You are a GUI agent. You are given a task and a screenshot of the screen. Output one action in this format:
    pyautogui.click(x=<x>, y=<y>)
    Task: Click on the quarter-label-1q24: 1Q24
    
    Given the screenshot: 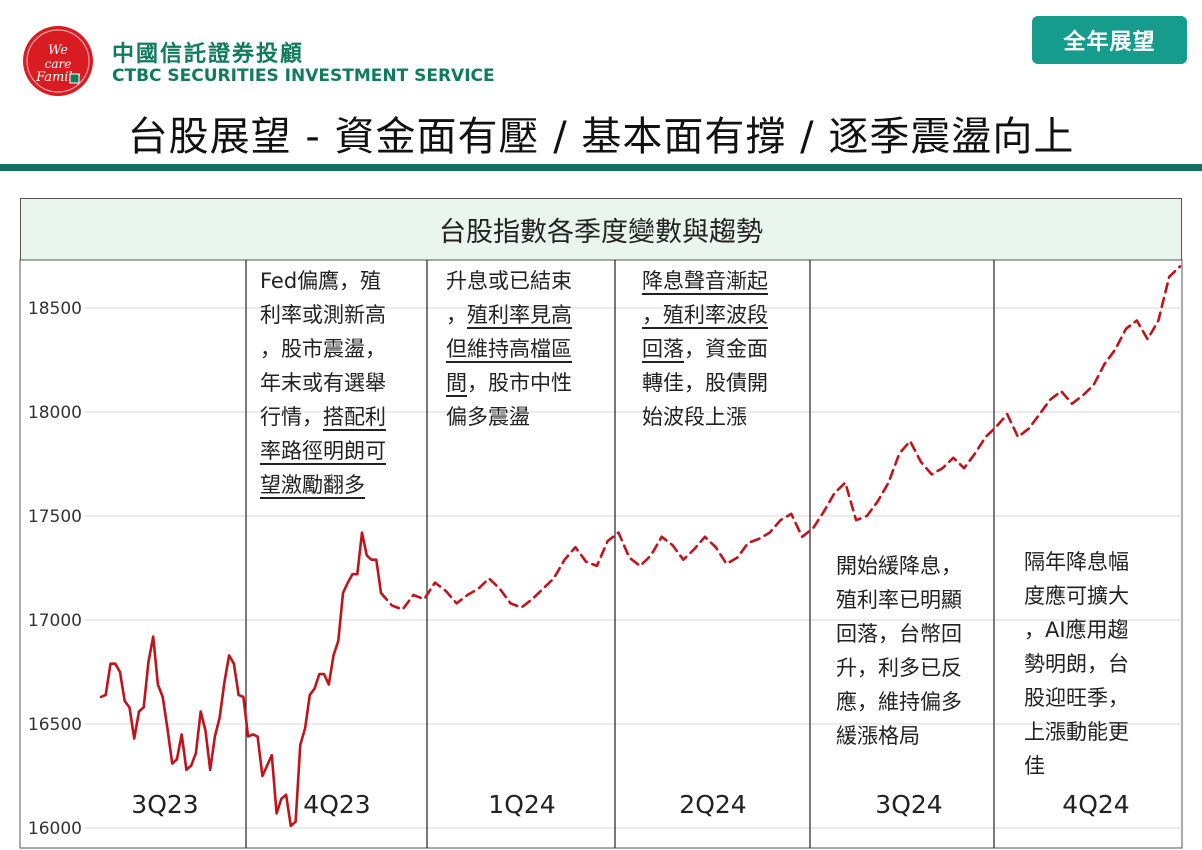 What is the action you would take?
    pyautogui.click(x=522, y=804)
    